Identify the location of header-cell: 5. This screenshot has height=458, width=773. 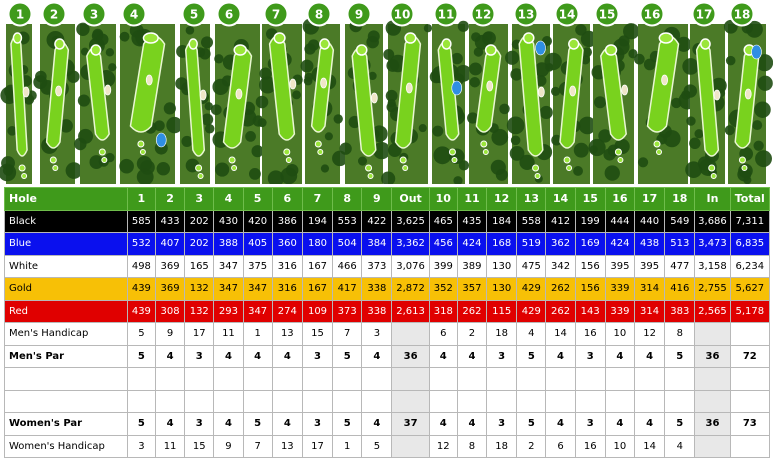
(257, 199).